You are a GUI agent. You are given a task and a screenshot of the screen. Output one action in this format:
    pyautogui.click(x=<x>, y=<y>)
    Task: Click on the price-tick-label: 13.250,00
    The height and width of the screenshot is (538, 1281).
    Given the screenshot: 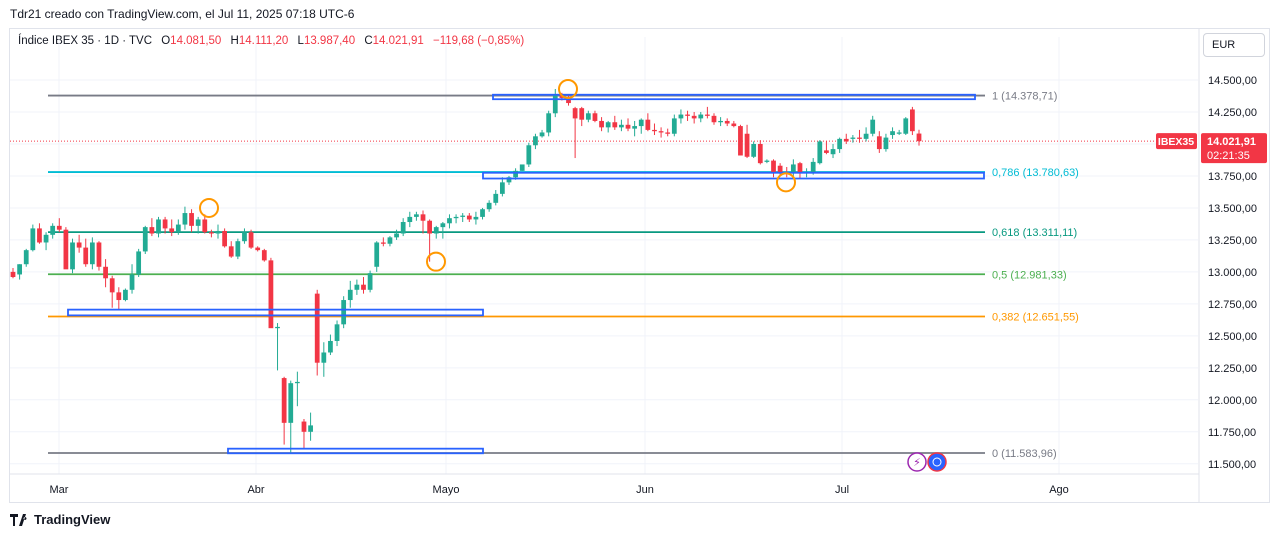 What is the action you would take?
    pyautogui.click(x=1232, y=241)
    